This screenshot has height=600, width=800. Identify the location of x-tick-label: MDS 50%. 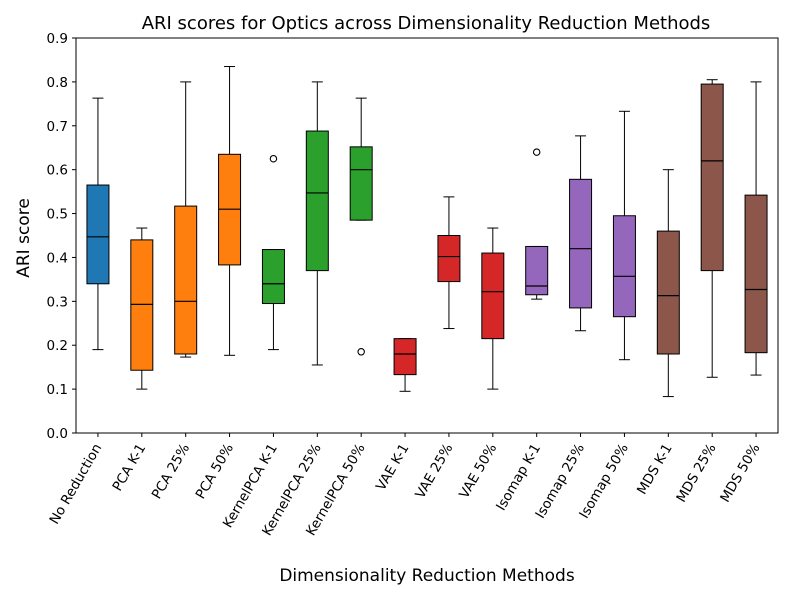
(740, 473).